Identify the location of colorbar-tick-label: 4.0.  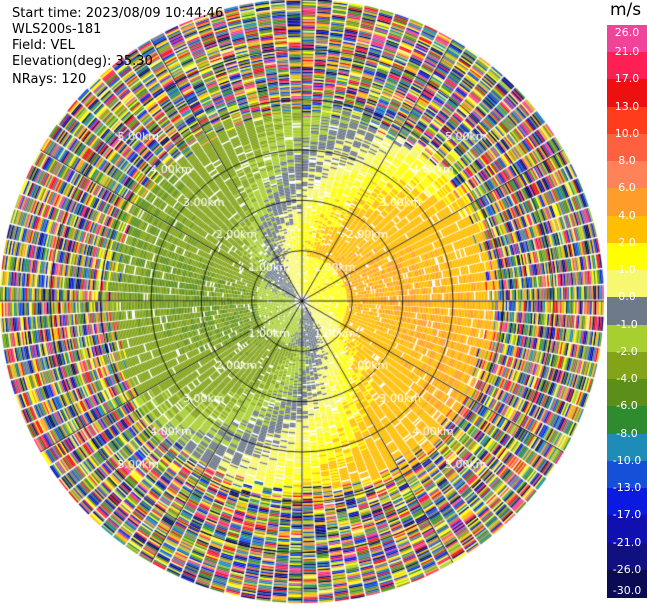
(627, 215).